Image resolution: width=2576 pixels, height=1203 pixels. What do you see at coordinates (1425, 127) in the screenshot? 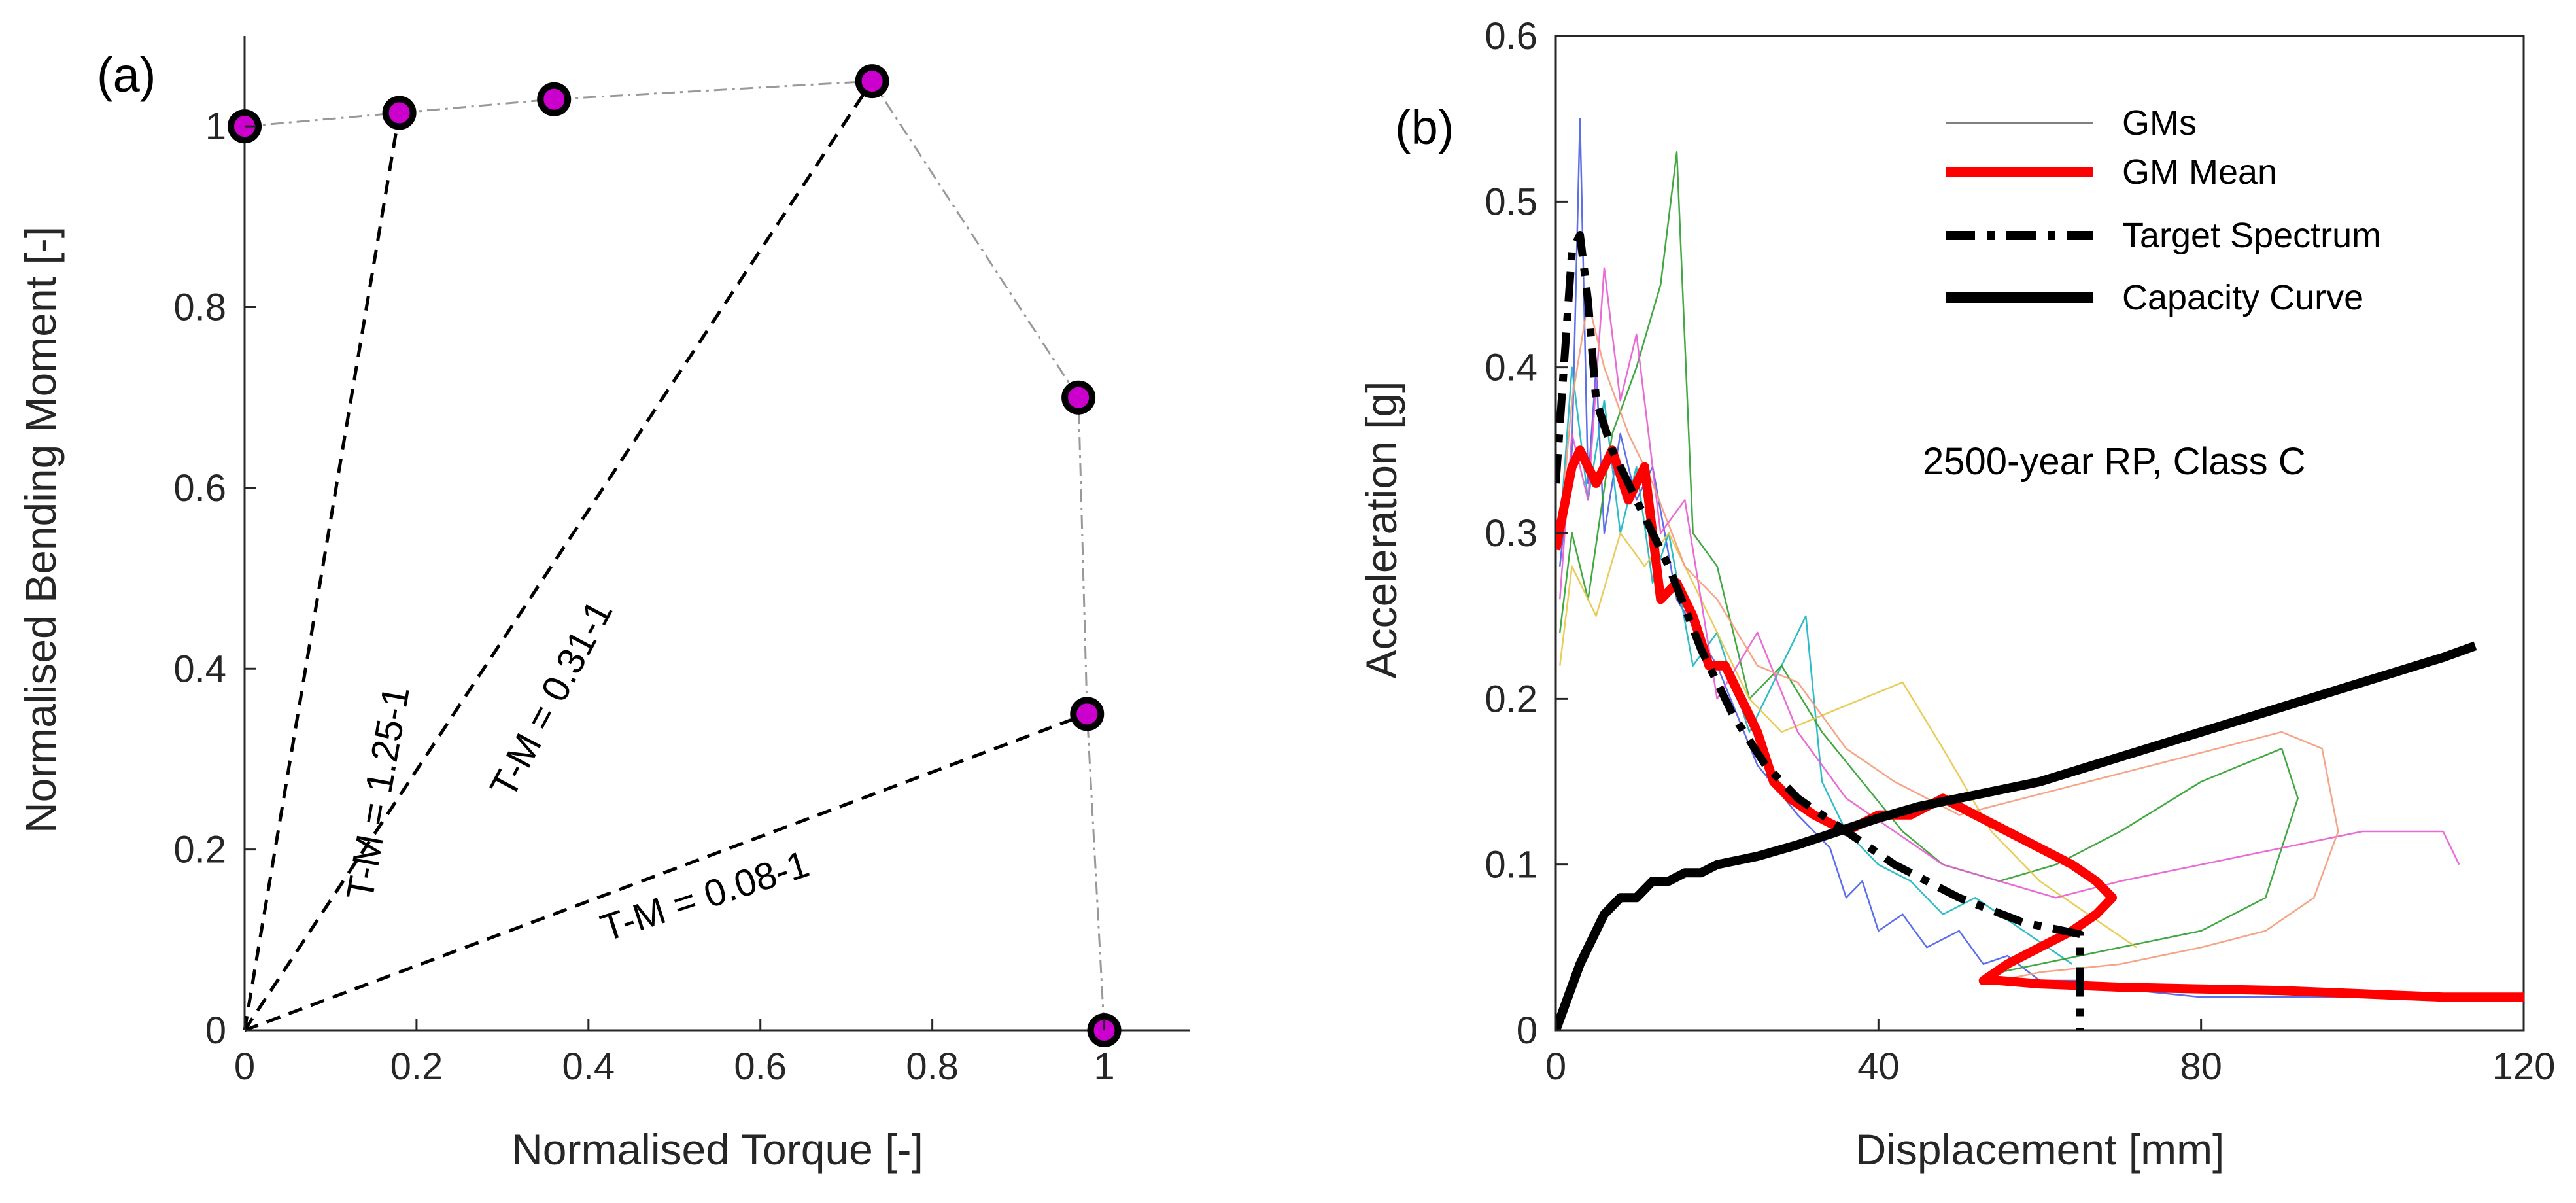
I see `panel-b-label: (b)` at bounding box center [1425, 127].